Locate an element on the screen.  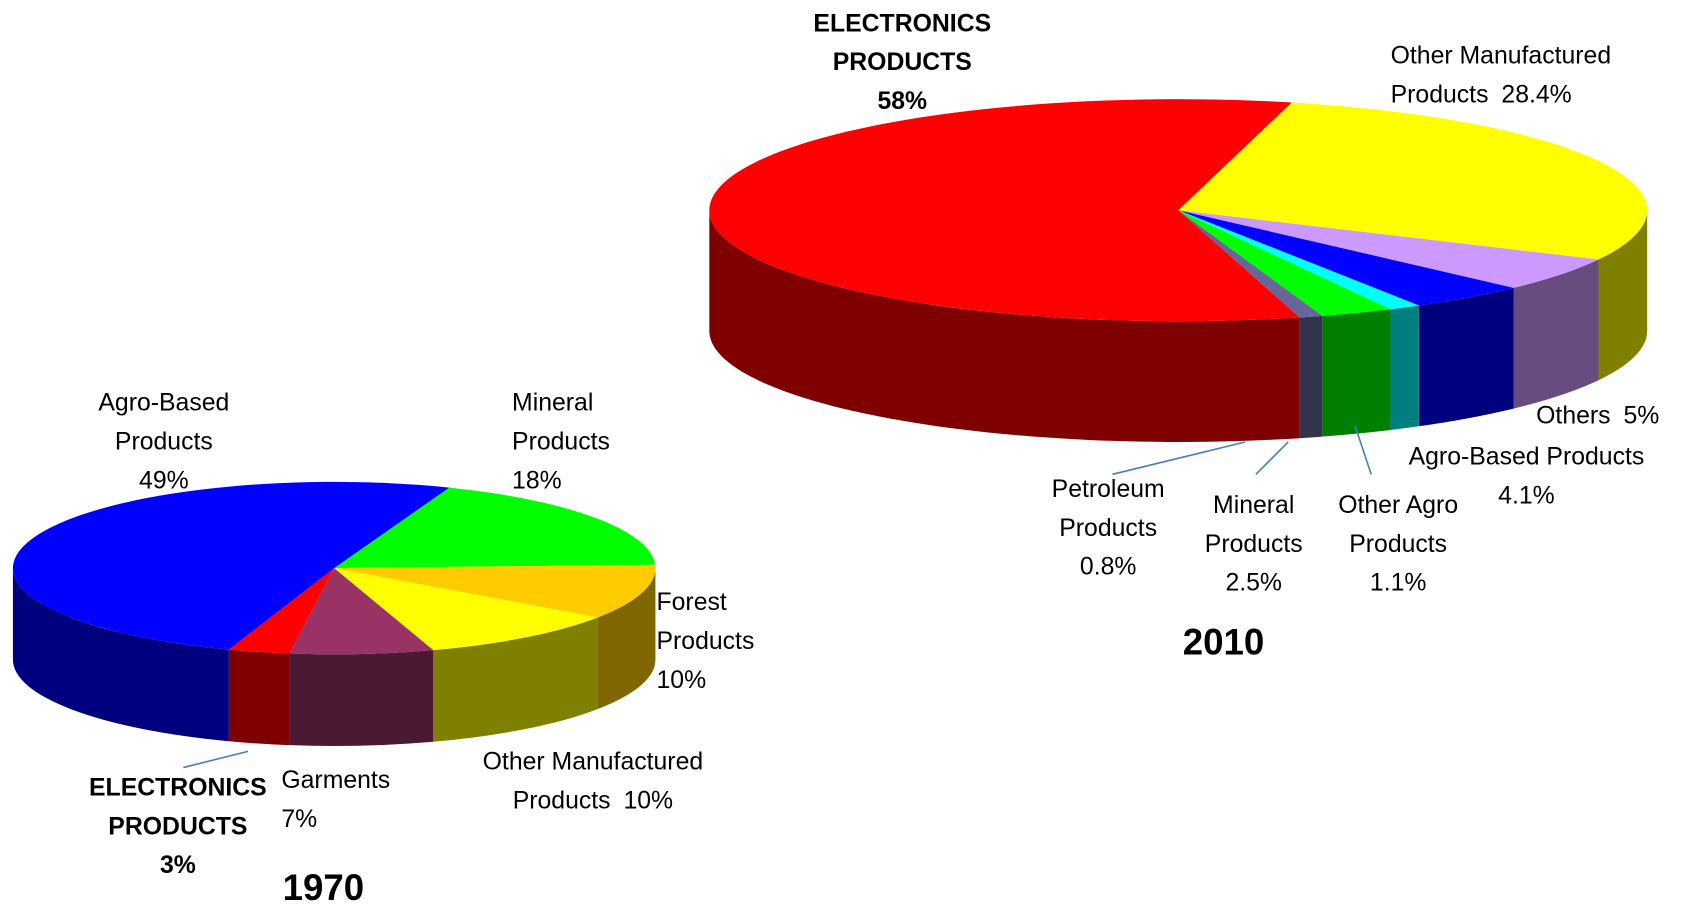
chart-title: 1970 is located at coordinates (323, 888).